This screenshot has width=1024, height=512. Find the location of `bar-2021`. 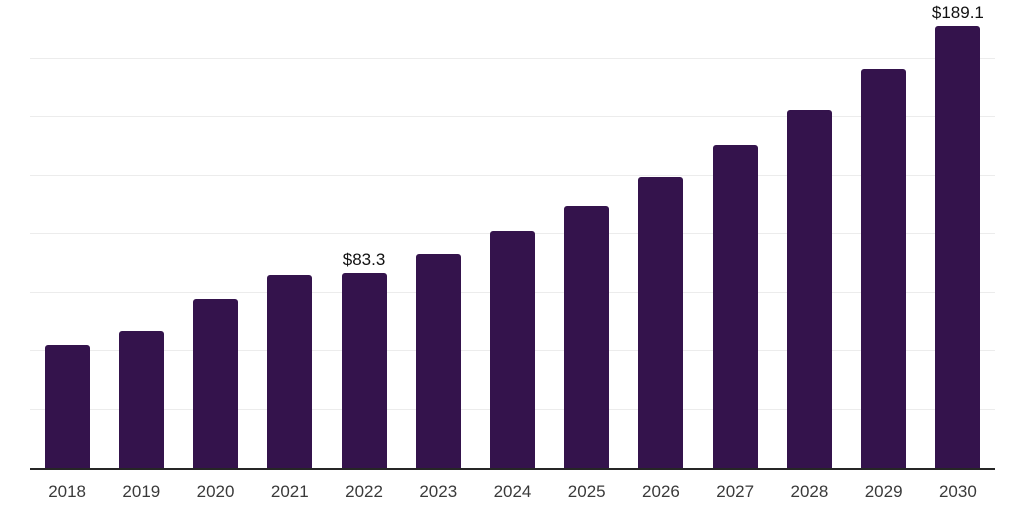

bar-2021 is located at coordinates (290, 371).